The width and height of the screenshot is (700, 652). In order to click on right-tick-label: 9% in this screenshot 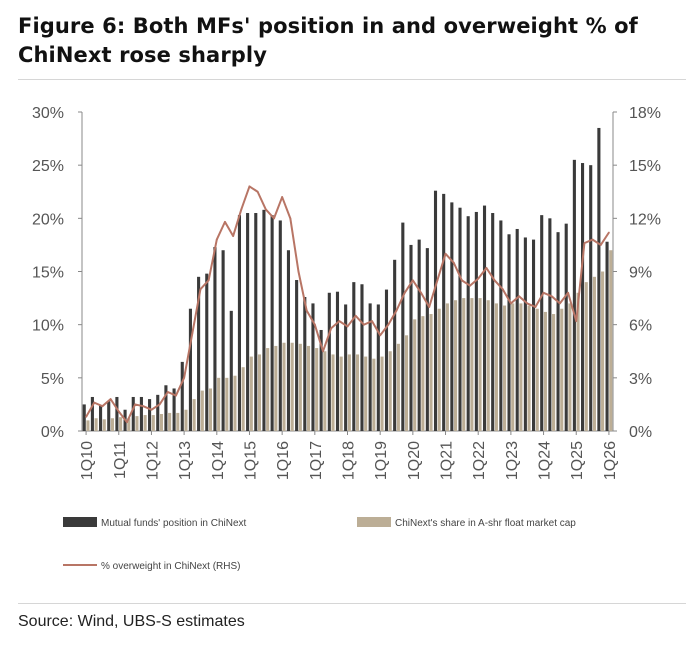, I will do `click(640, 273)`.